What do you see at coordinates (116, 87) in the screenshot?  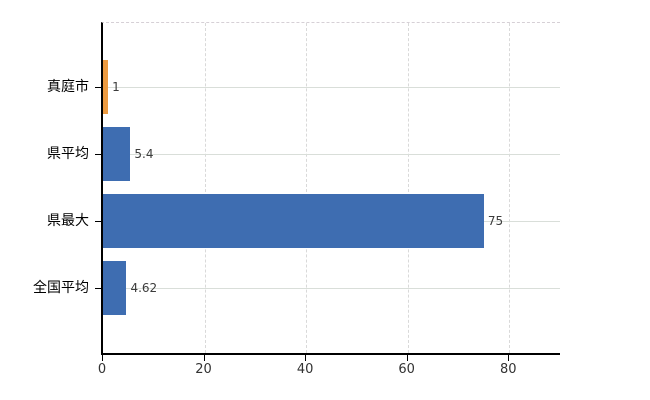 I see `bar-value-label: 1` at bounding box center [116, 87].